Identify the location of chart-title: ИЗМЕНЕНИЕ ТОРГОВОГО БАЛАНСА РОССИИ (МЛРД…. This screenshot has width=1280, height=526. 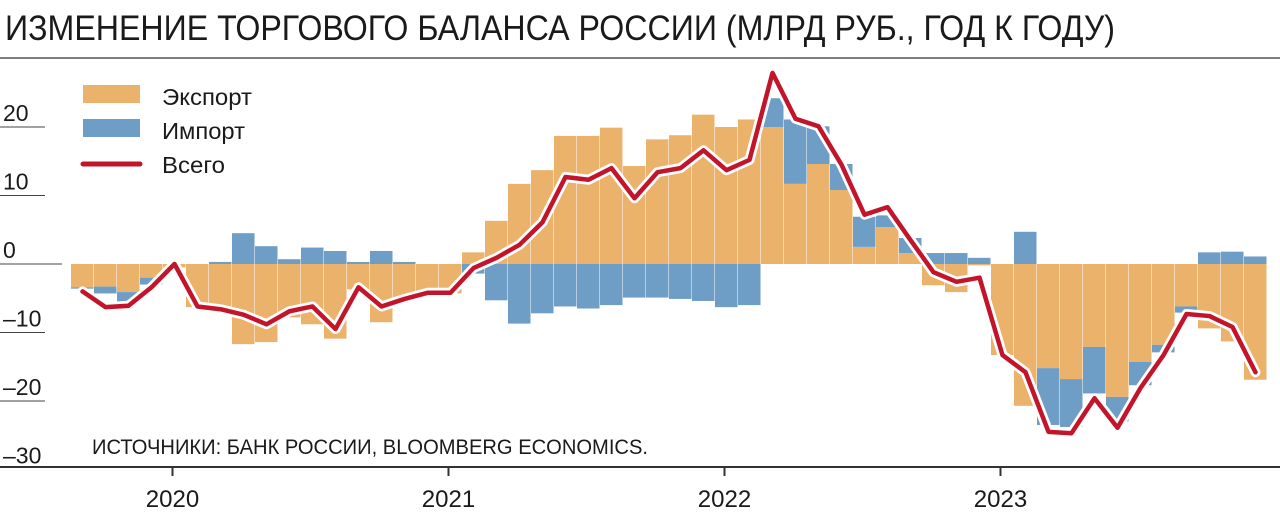
(560, 28).